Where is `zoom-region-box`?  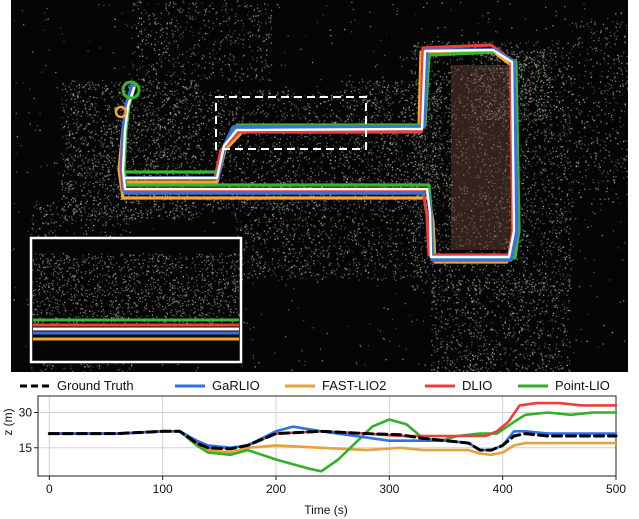 zoom-region-box is located at coordinates (291, 123).